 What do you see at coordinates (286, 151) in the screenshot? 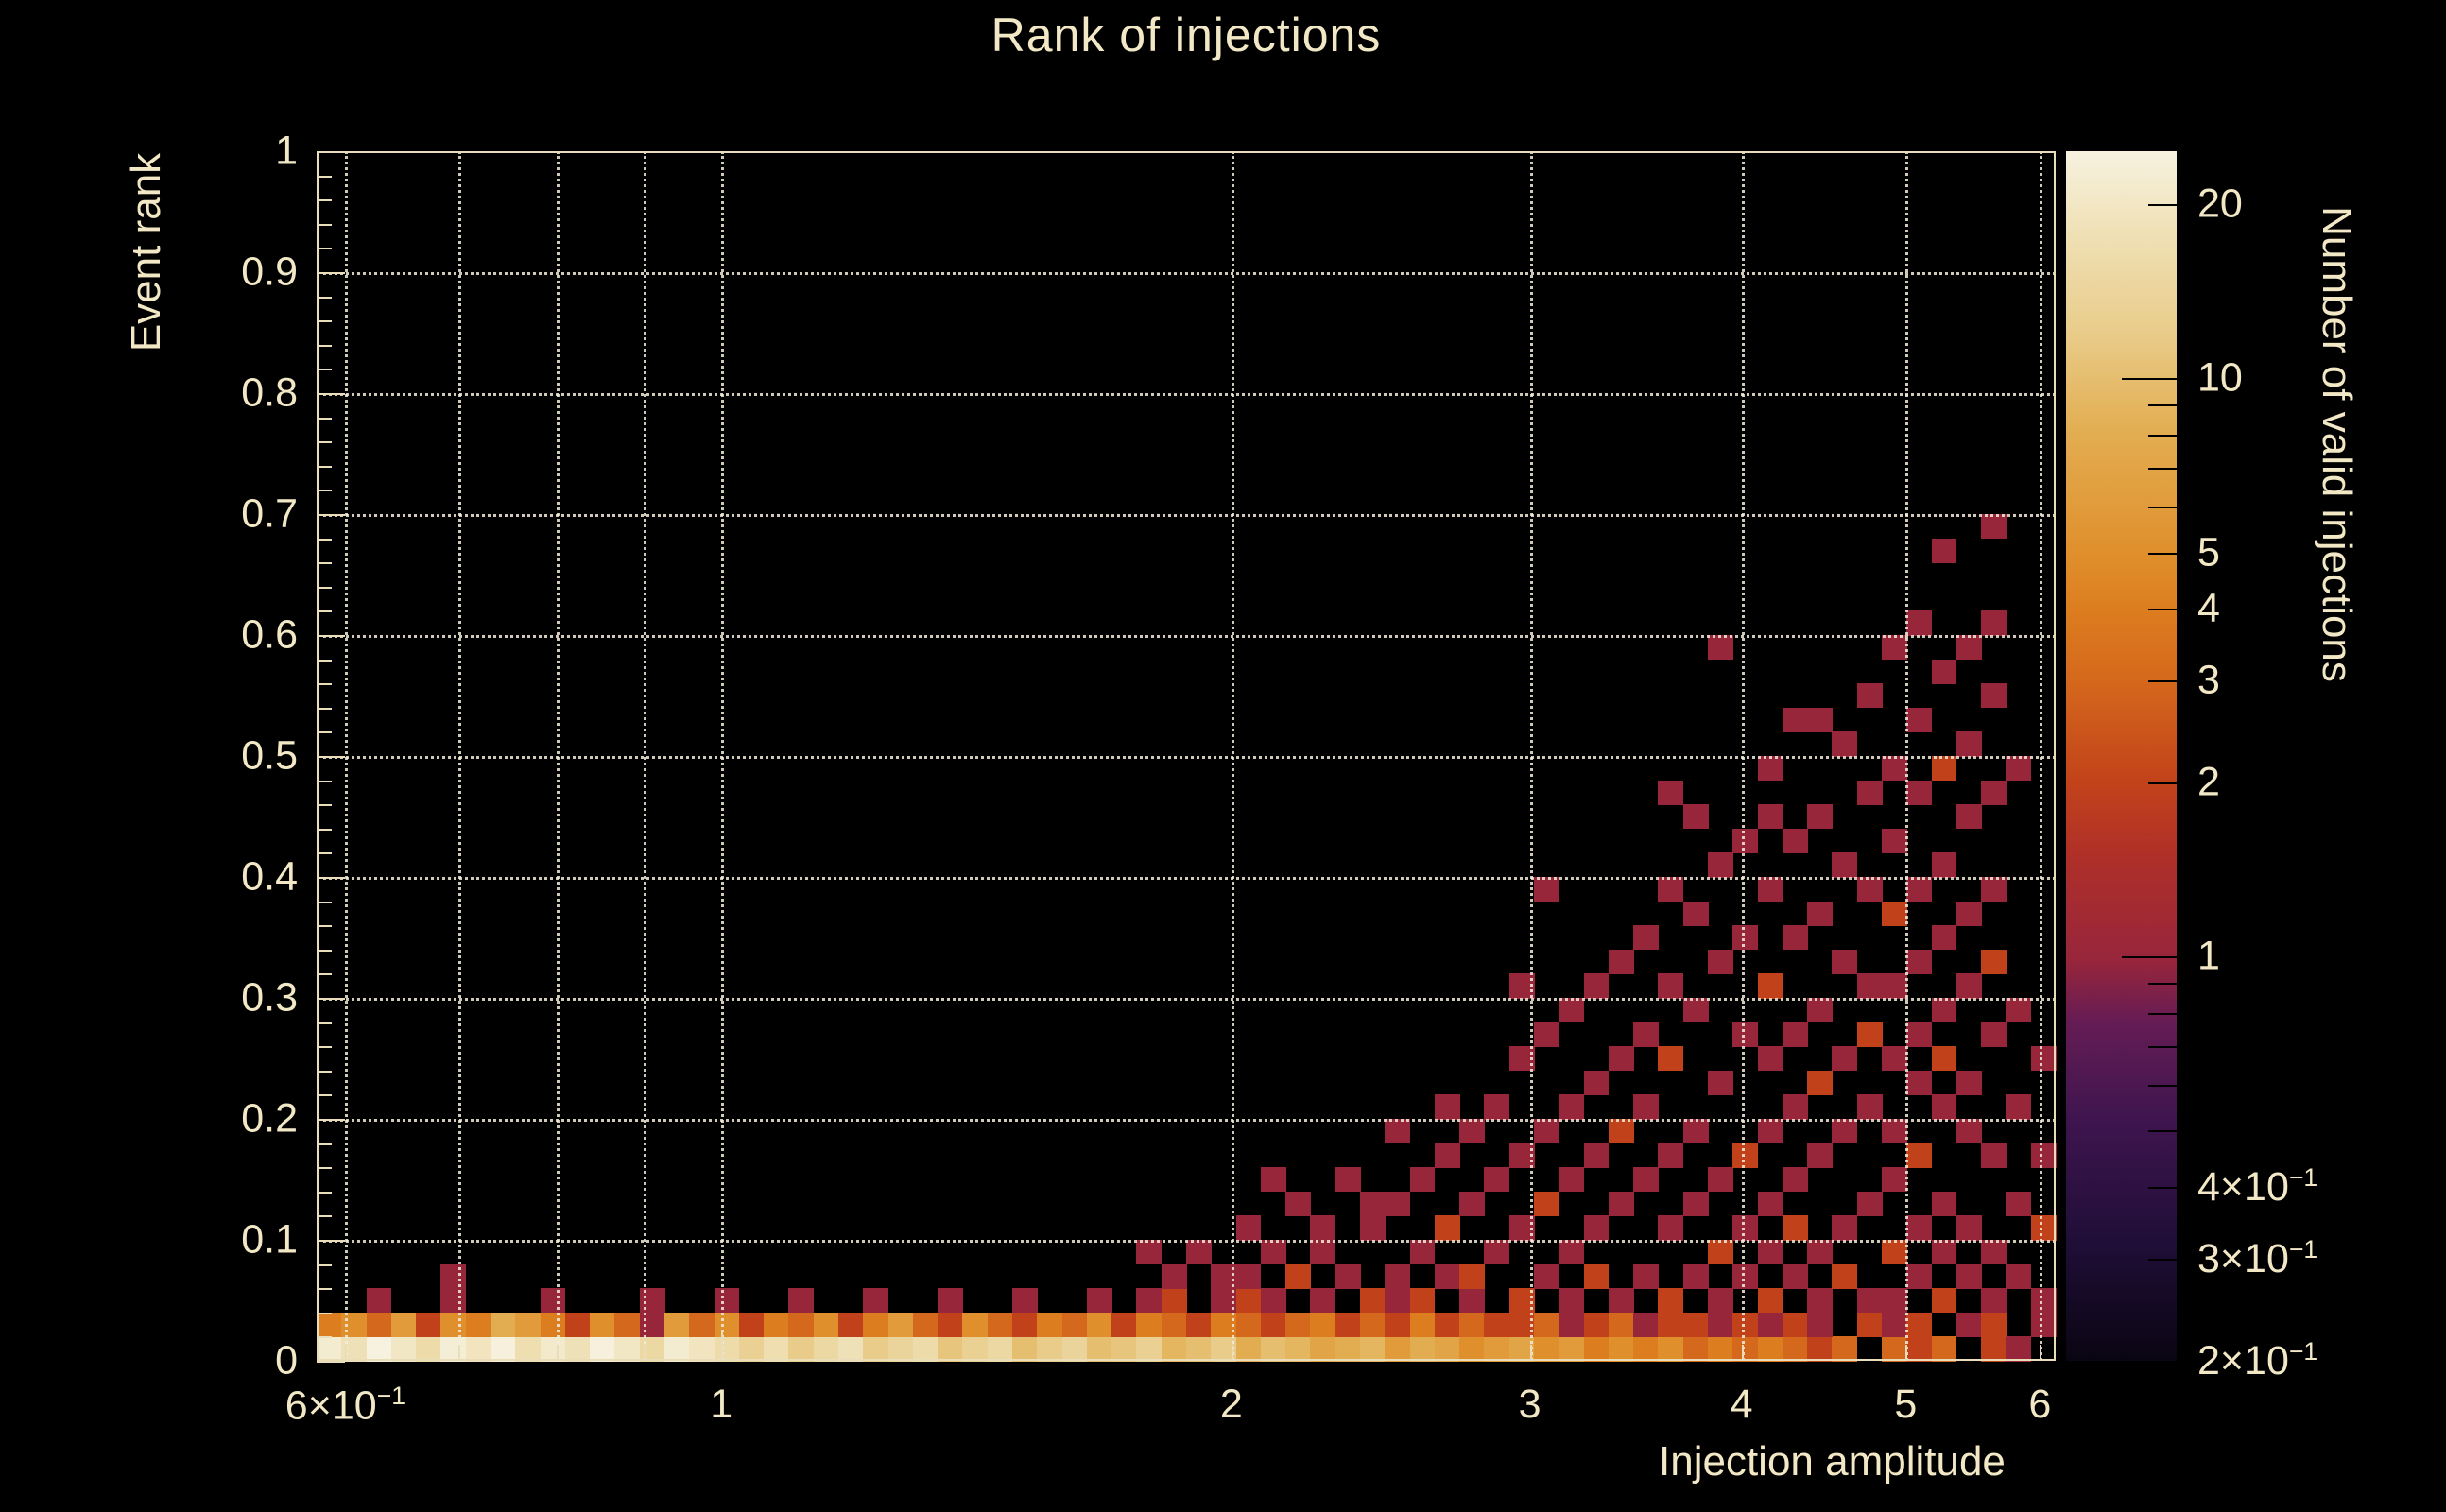
I see `y-tick-label: 1` at bounding box center [286, 151].